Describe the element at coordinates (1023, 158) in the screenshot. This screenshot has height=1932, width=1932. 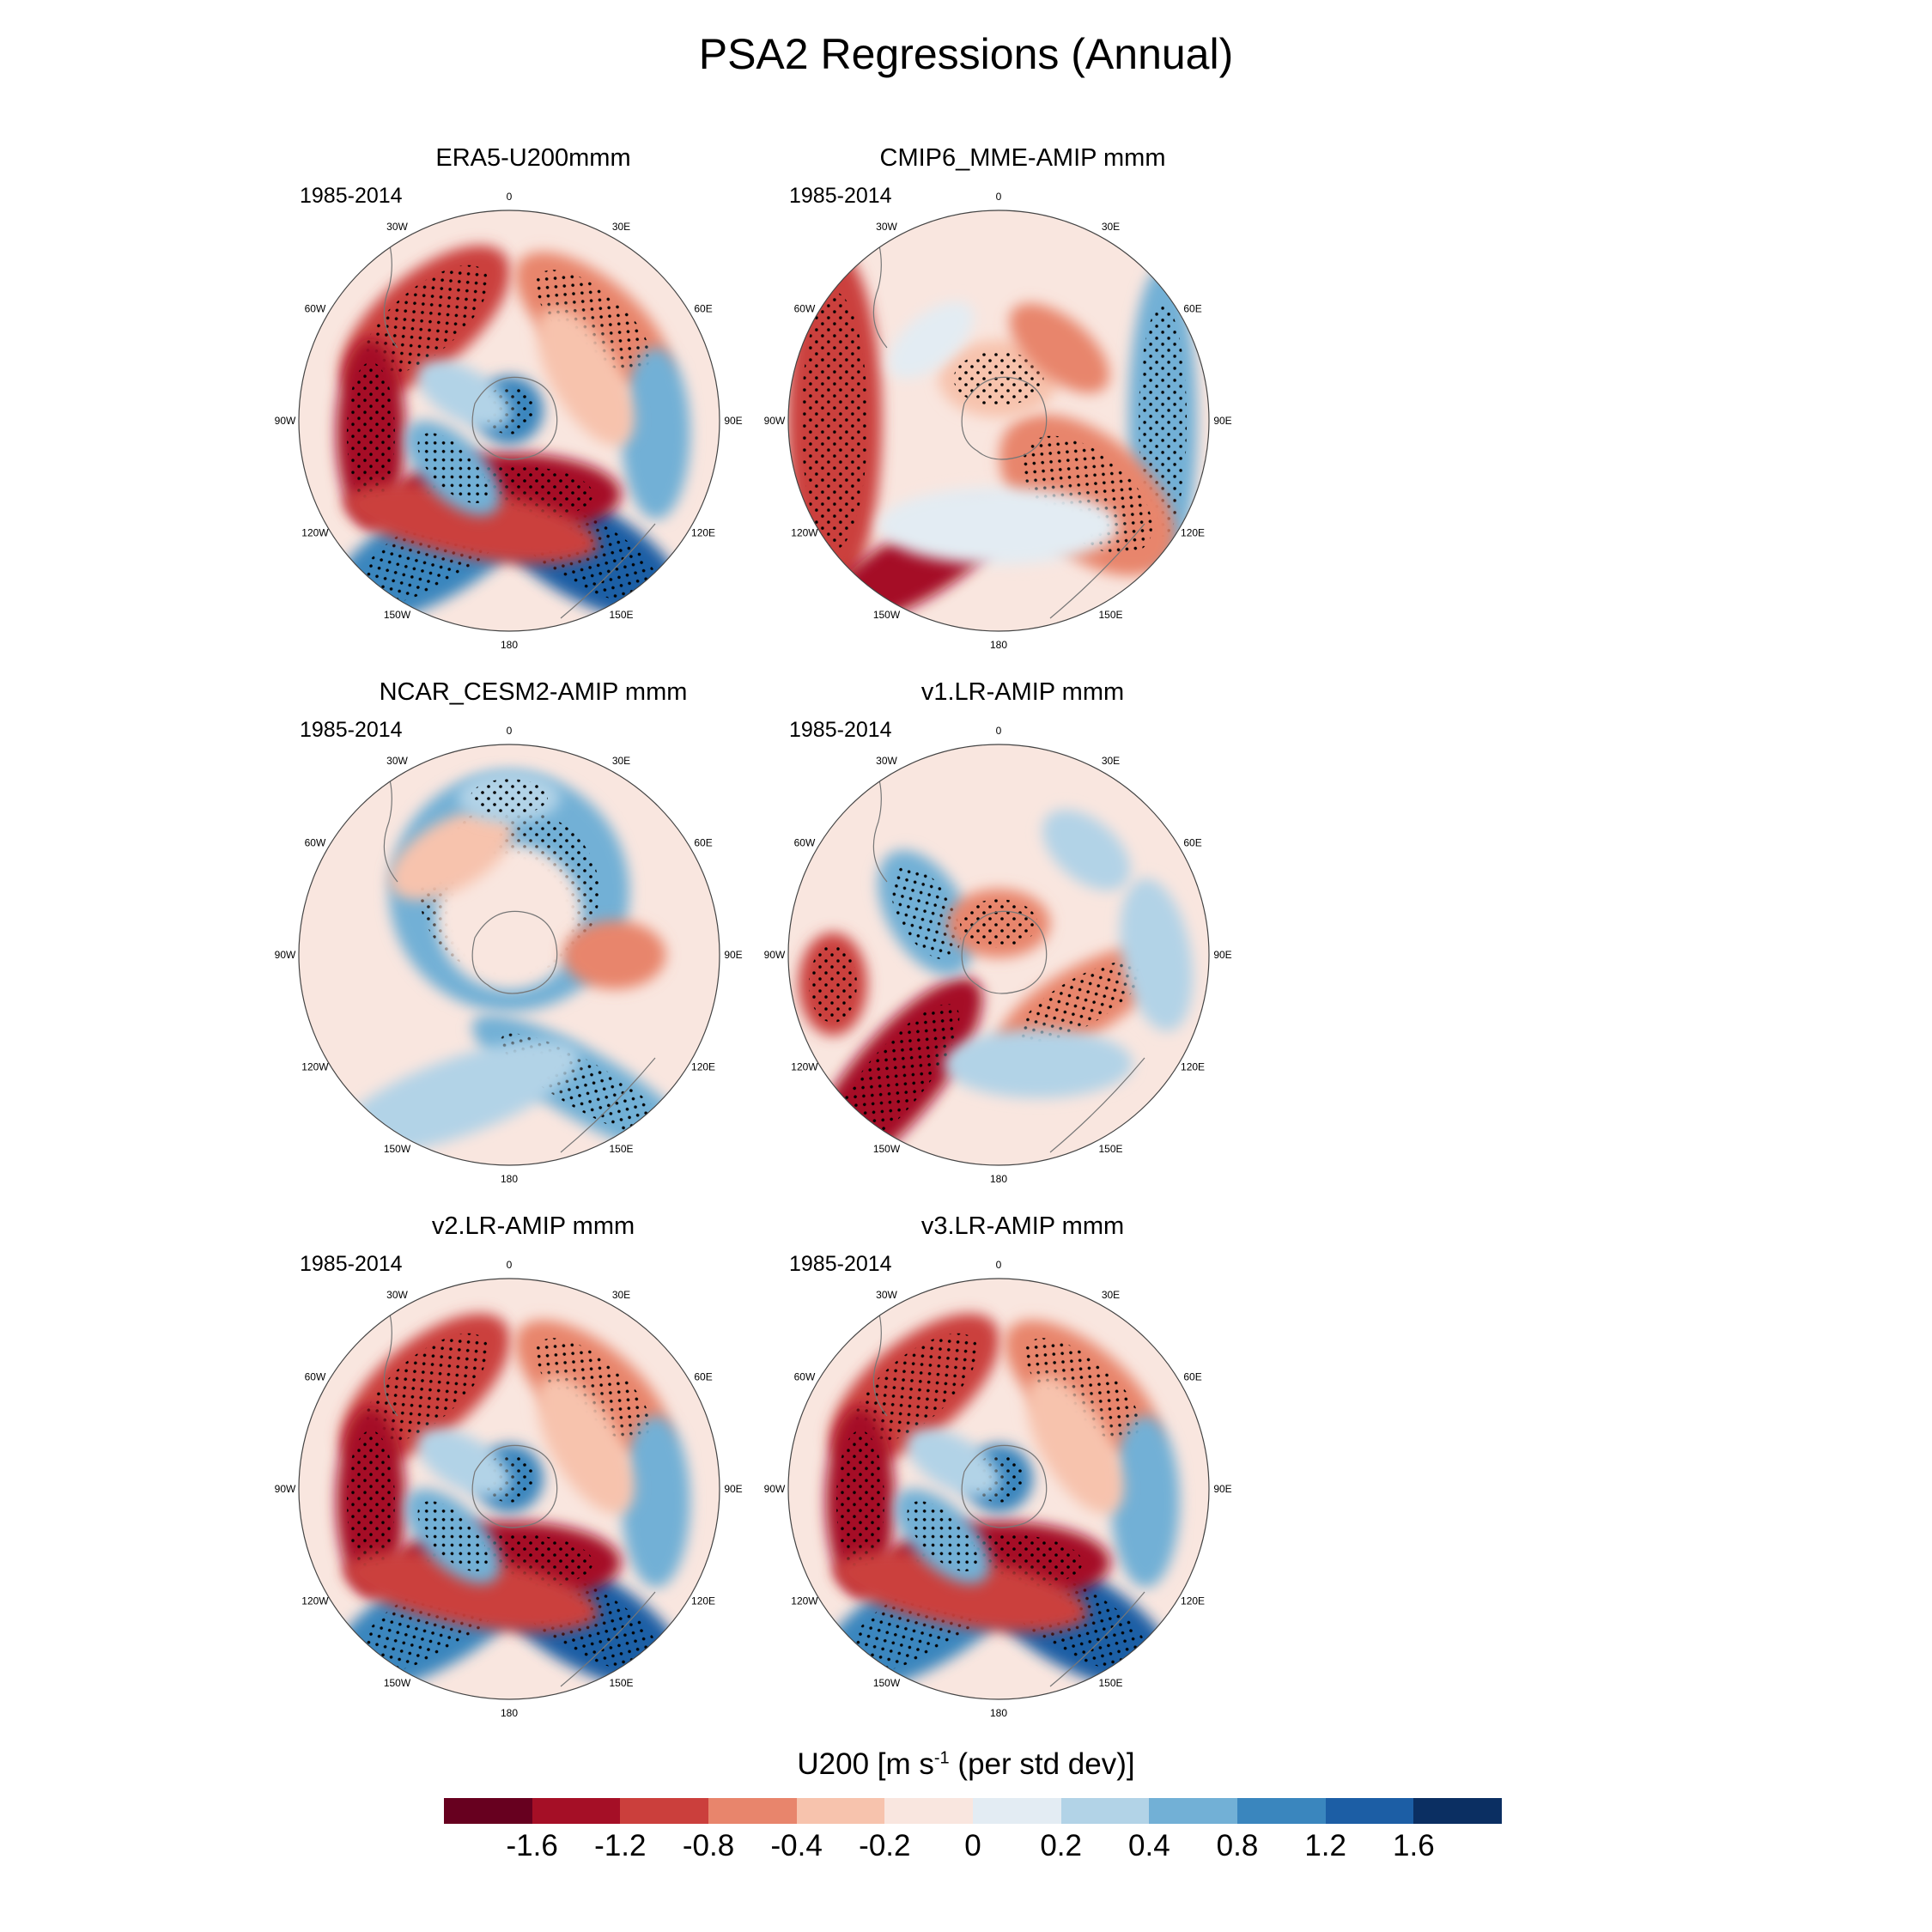
I see `panel-title: CMIP6_MME-AMIP mmm` at that location.